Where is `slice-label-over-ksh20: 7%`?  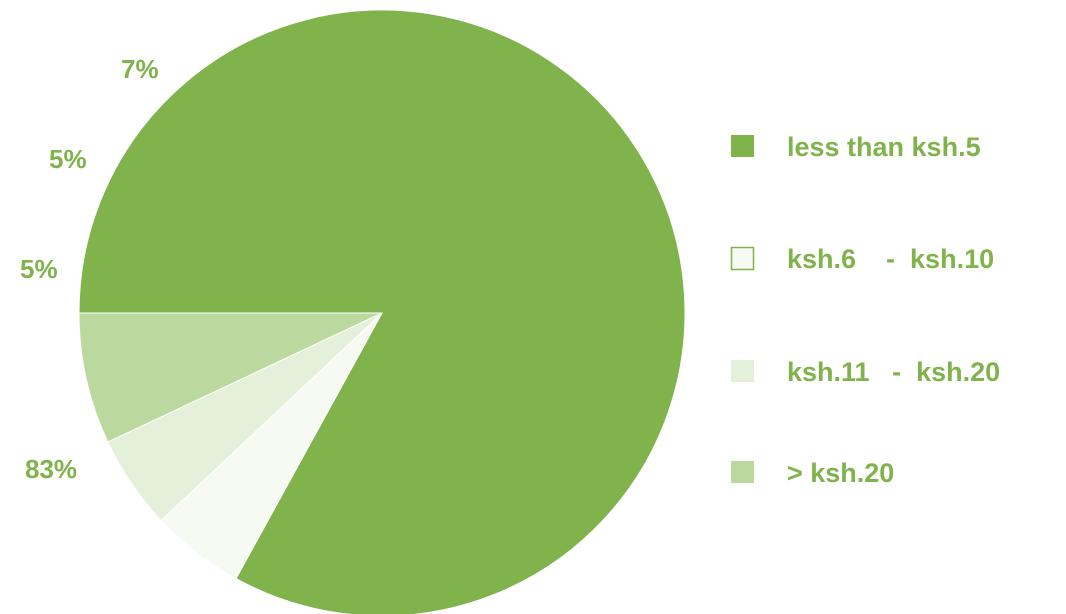 slice-label-over-ksh20: 7% is located at coordinates (140, 69).